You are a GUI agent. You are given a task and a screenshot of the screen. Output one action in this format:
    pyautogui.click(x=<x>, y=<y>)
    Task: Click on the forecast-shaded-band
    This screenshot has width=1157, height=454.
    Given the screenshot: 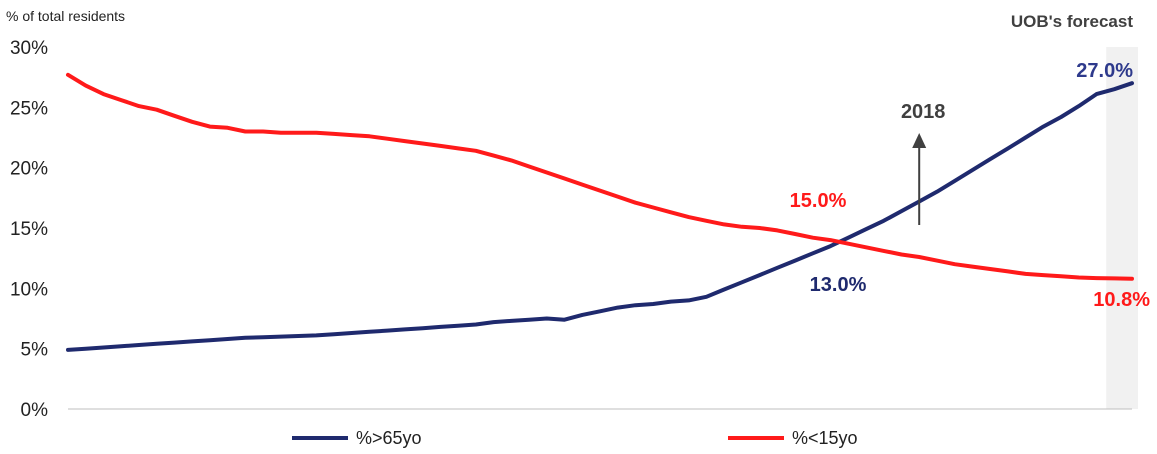 What is the action you would take?
    pyautogui.click(x=1122, y=228)
    